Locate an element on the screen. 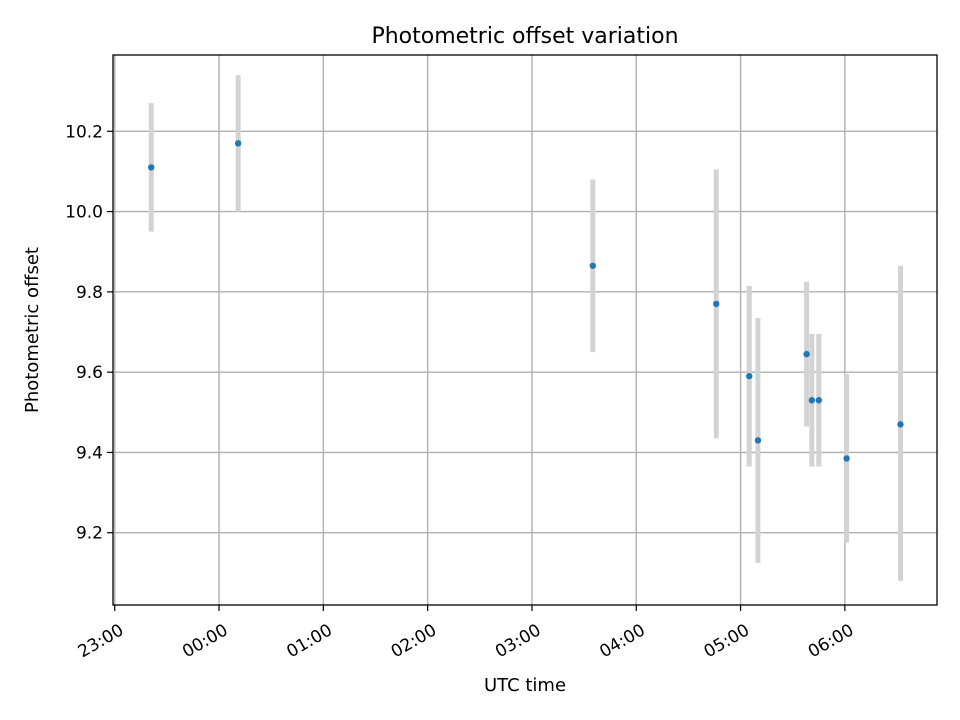  x-tick-label: 04:00 is located at coordinates (622, 641).